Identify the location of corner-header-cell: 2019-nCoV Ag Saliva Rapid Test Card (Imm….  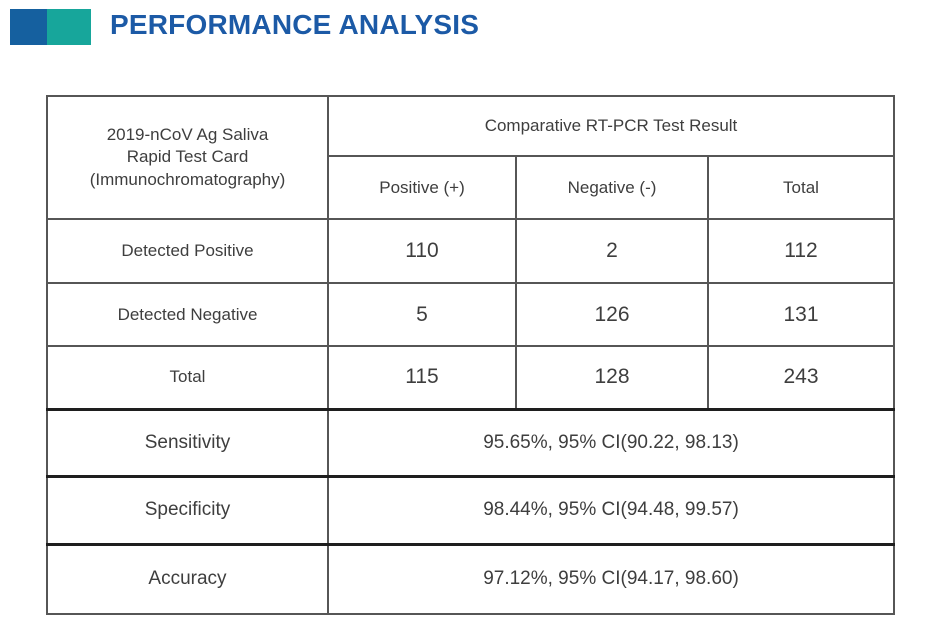
(187, 157).